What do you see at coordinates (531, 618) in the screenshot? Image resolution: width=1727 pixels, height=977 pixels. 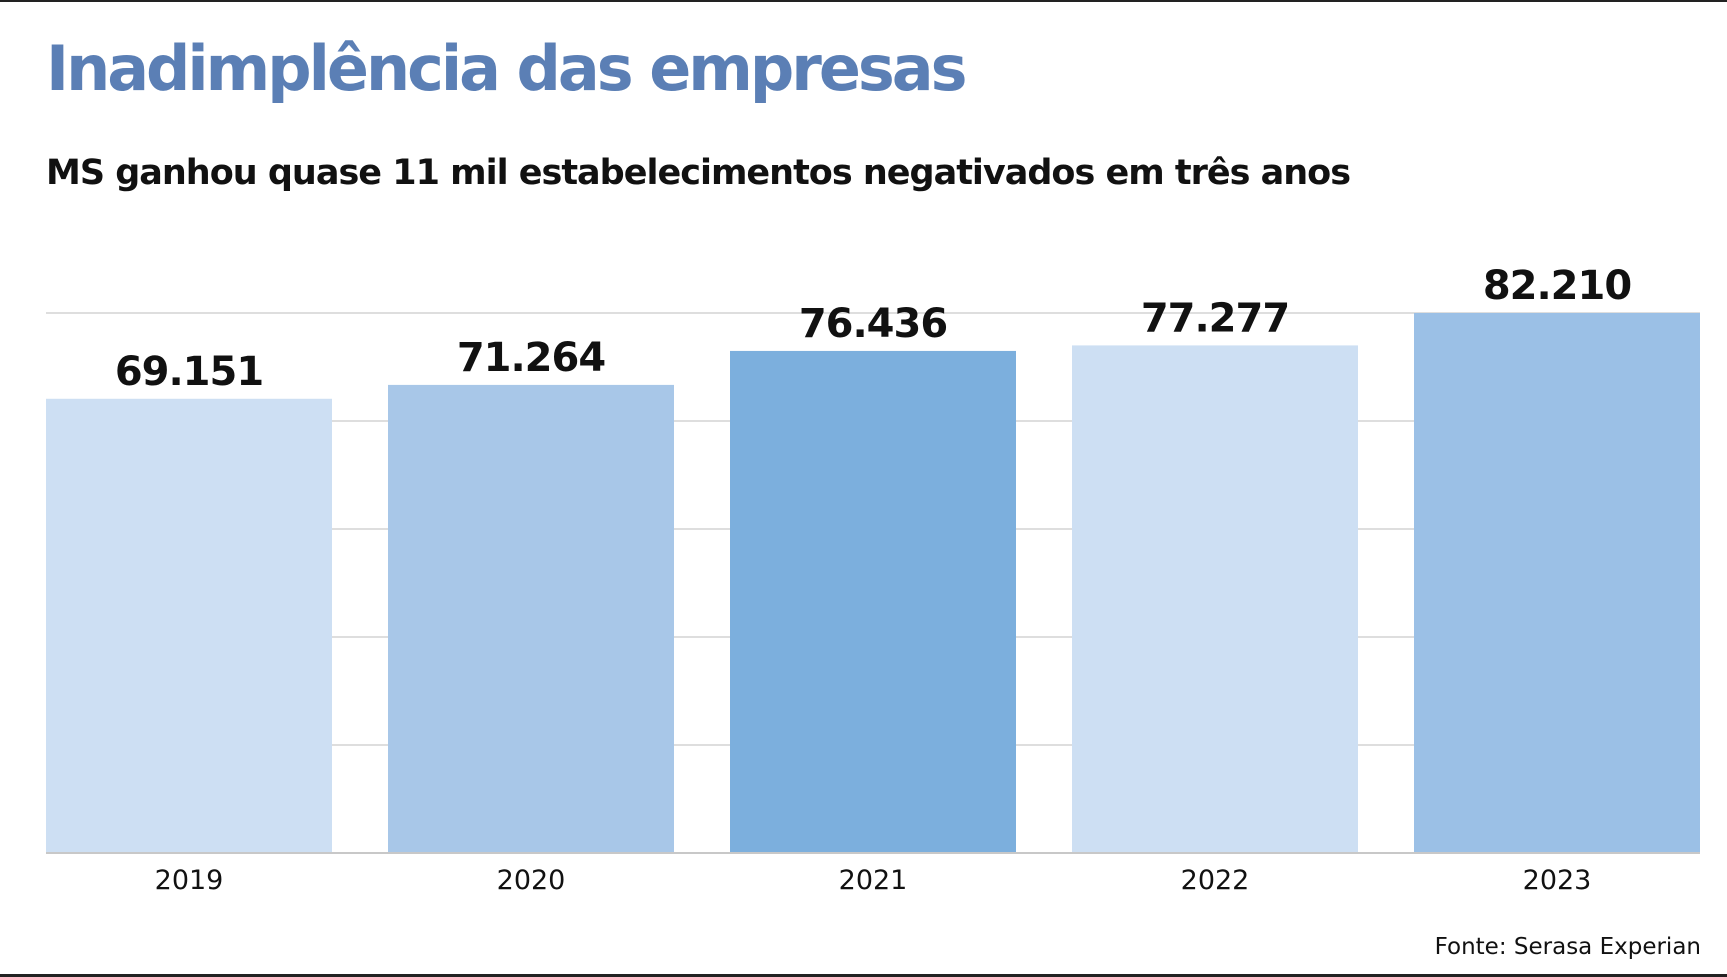 I see `bar-2020` at bounding box center [531, 618].